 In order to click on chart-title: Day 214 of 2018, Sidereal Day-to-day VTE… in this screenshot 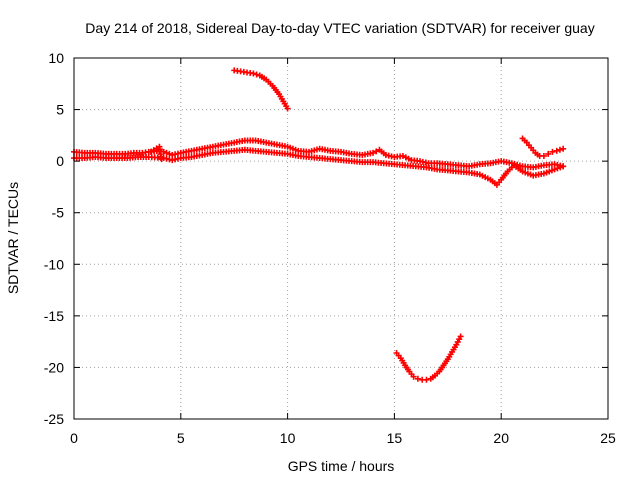, I will do `click(339, 28)`.